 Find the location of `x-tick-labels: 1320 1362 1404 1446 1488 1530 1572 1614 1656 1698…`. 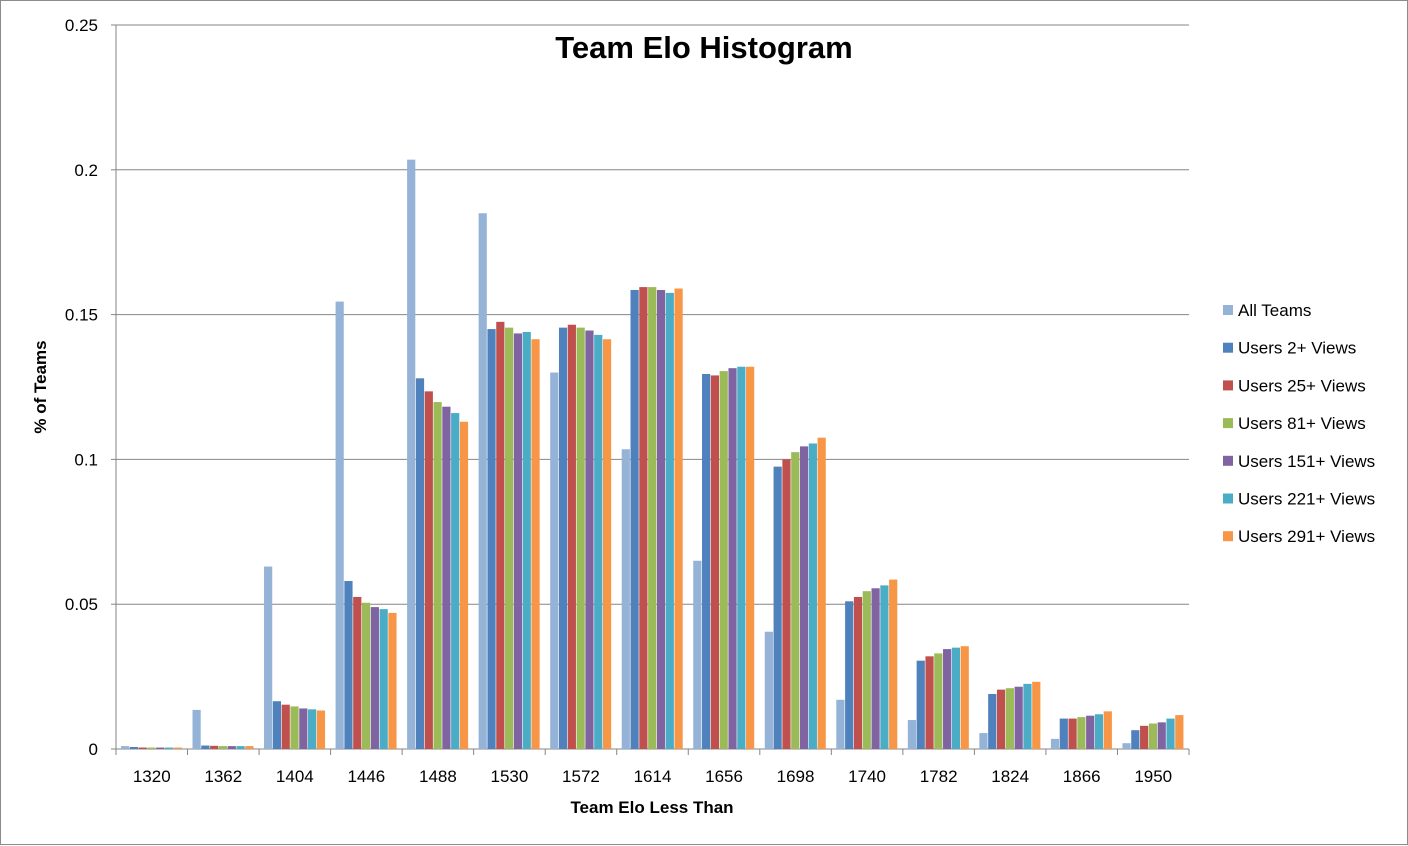

x-tick-labels: 1320 1362 1404 1446 1488 1530 1572 1614 1656 1698… is located at coordinates (652, 776).